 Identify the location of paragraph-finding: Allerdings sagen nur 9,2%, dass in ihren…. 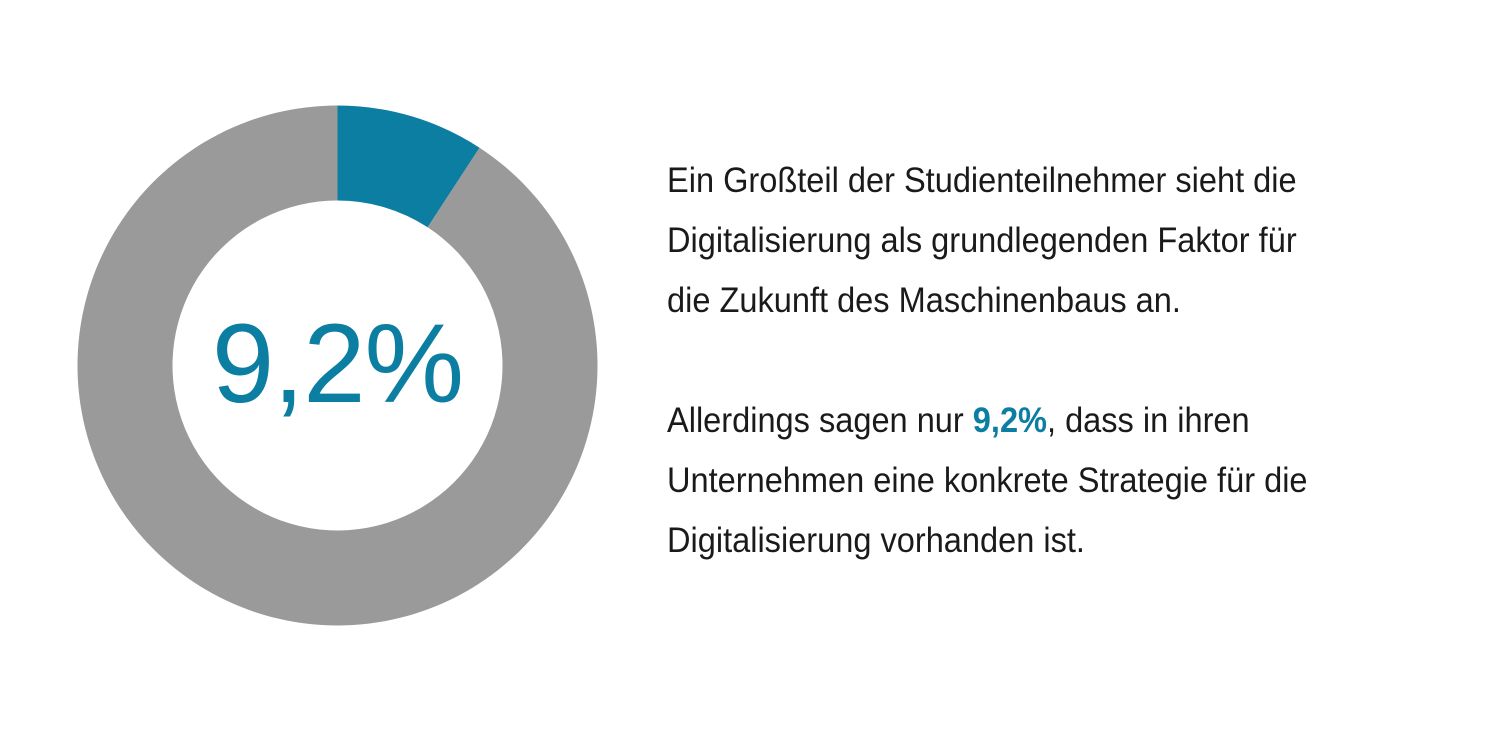
(1006, 481).